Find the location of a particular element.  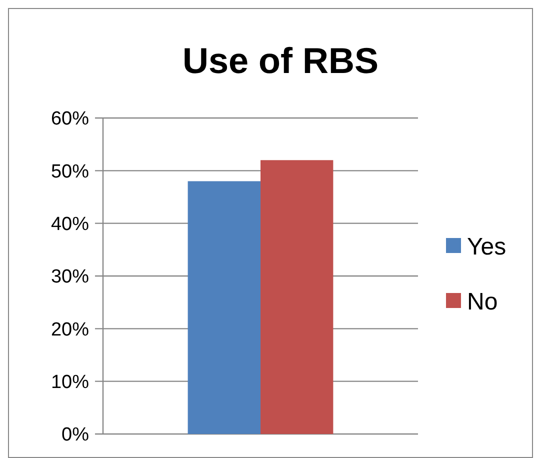

y-tick-label: 20% is located at coordinates (70, 329).